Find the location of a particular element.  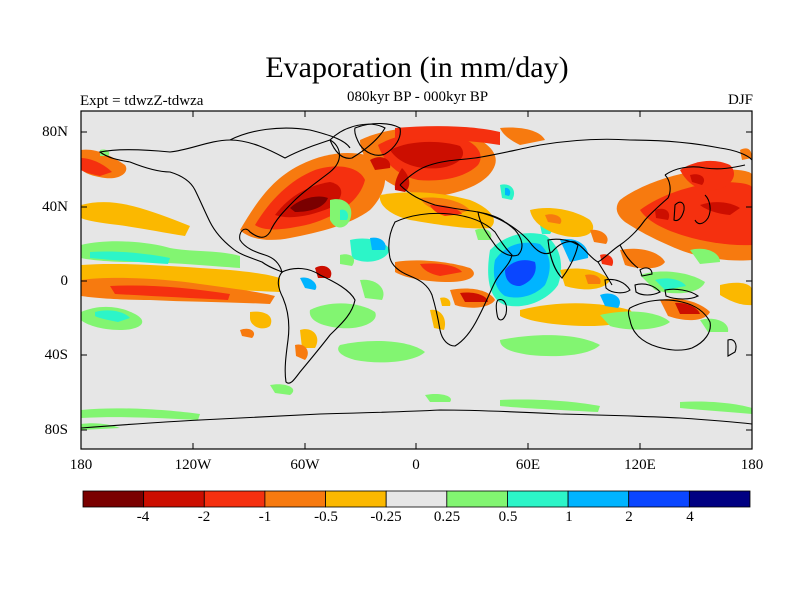

lat-label-80n: 80N is located at coordinates (55, 132).